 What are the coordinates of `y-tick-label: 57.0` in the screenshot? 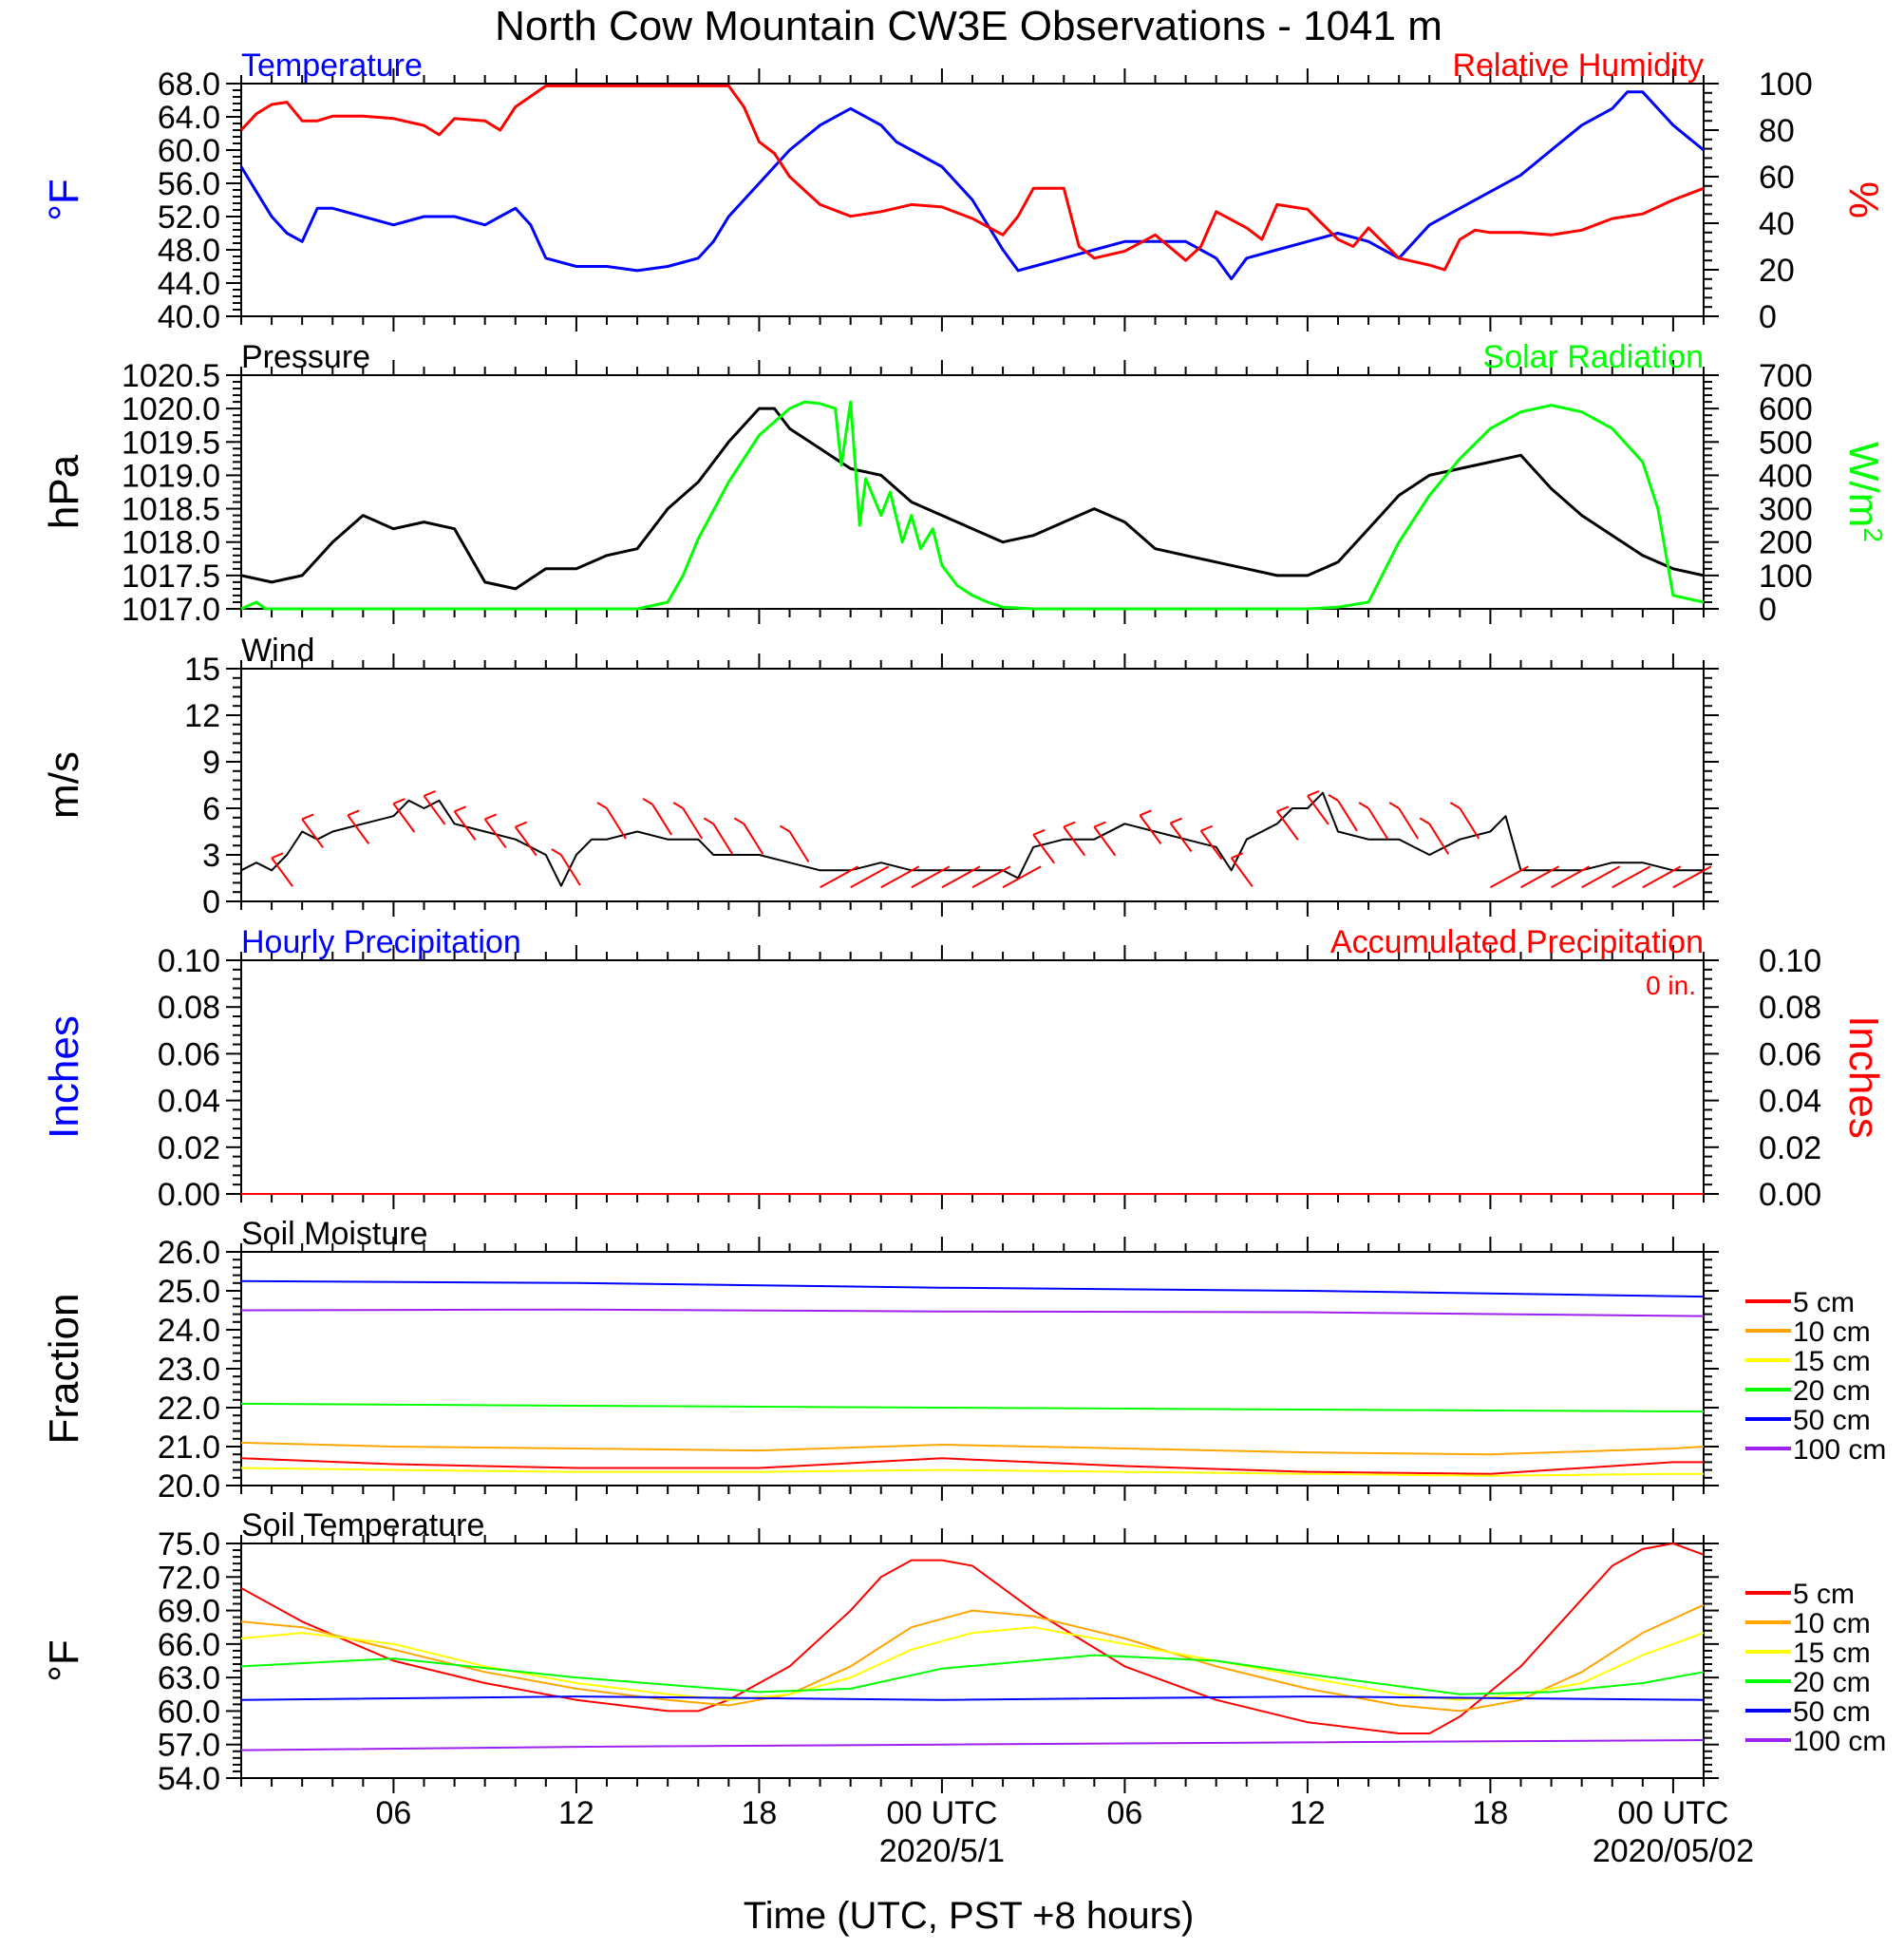 It's located at (189, 1746).